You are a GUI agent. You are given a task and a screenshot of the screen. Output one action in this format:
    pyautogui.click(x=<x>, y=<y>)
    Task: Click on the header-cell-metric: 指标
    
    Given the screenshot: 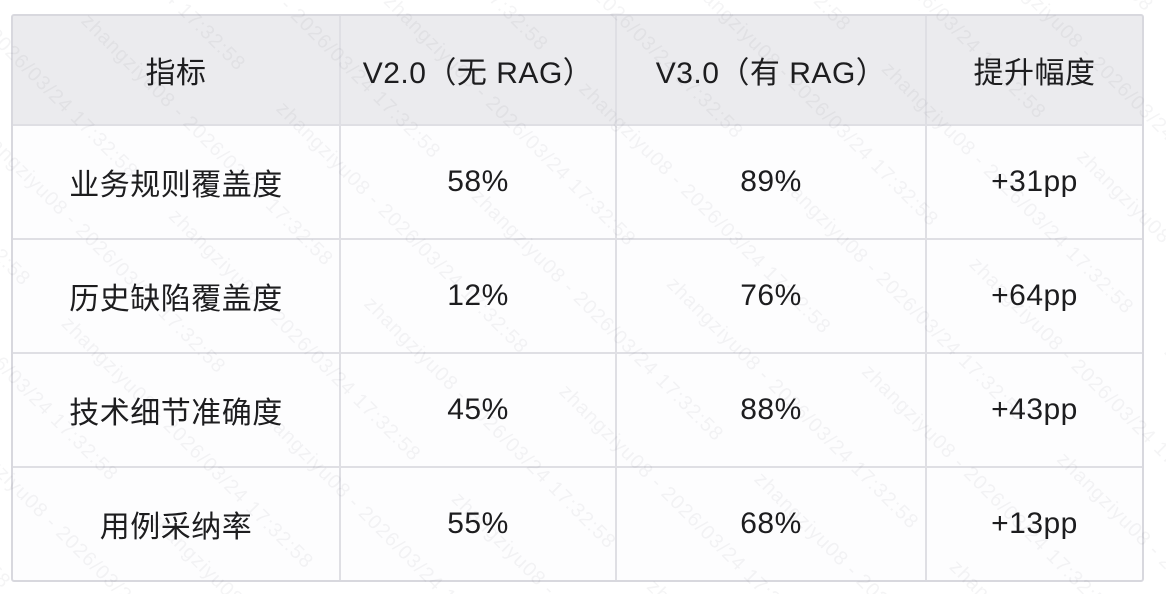 What is the action you would take?
    pyautogui.click(x=176, y=70)
    